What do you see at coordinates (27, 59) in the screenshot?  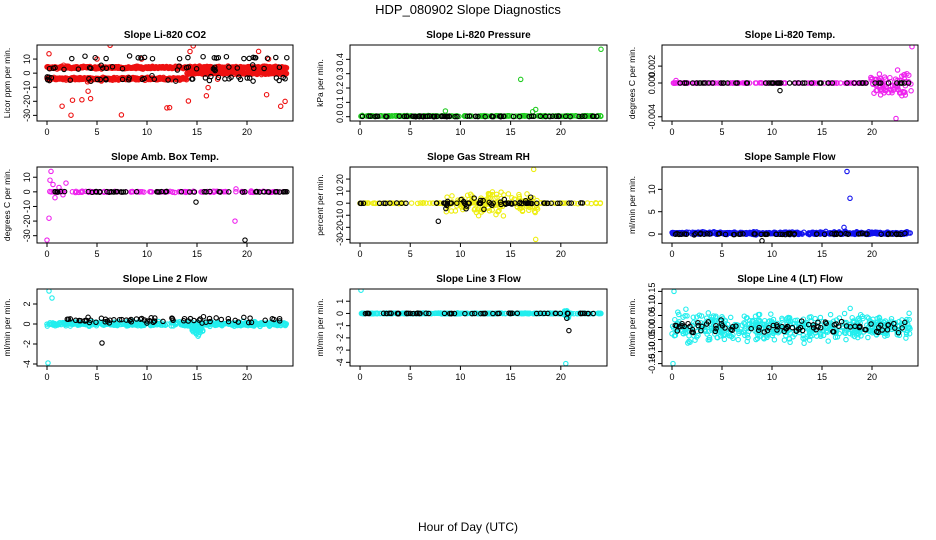 I see `y-tick-label: 10` at bounding box center [27, 59].